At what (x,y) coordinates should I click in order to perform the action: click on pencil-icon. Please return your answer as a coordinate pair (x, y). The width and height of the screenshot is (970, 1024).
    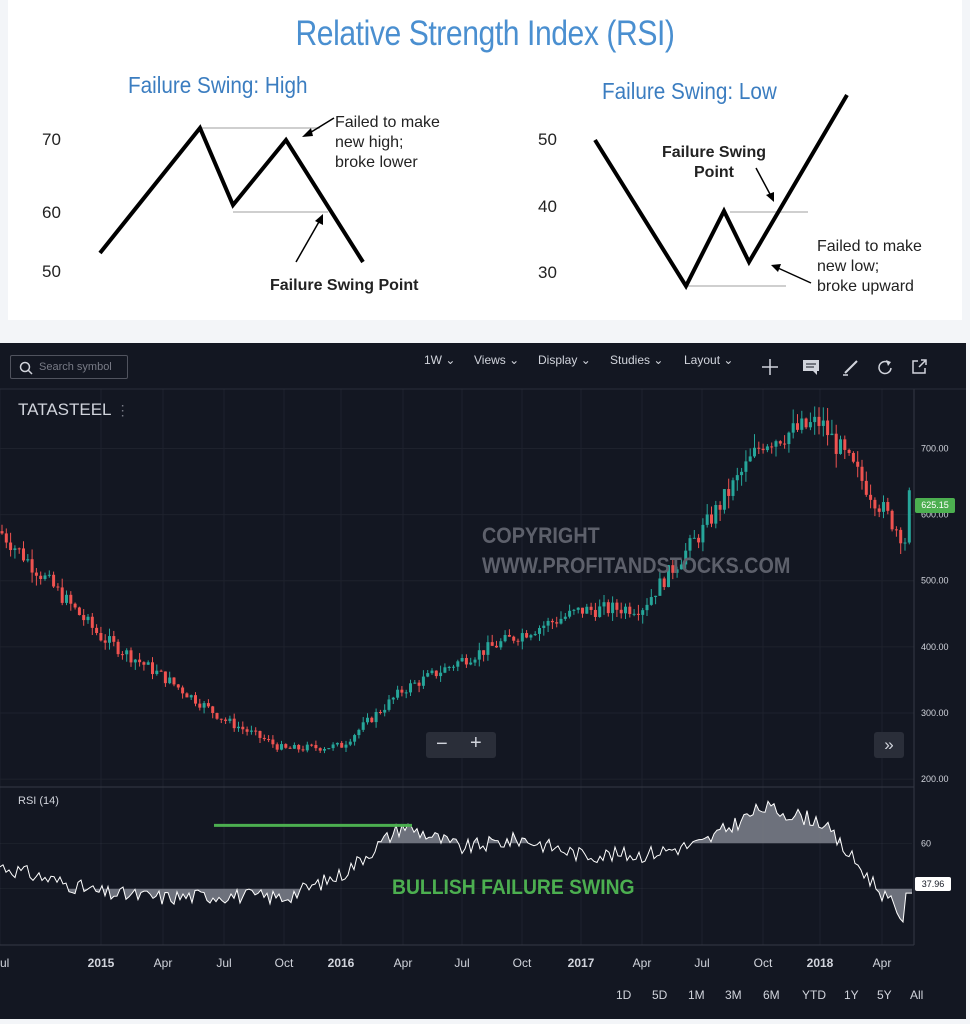
    Looking at the image, I should click on (851, 367).